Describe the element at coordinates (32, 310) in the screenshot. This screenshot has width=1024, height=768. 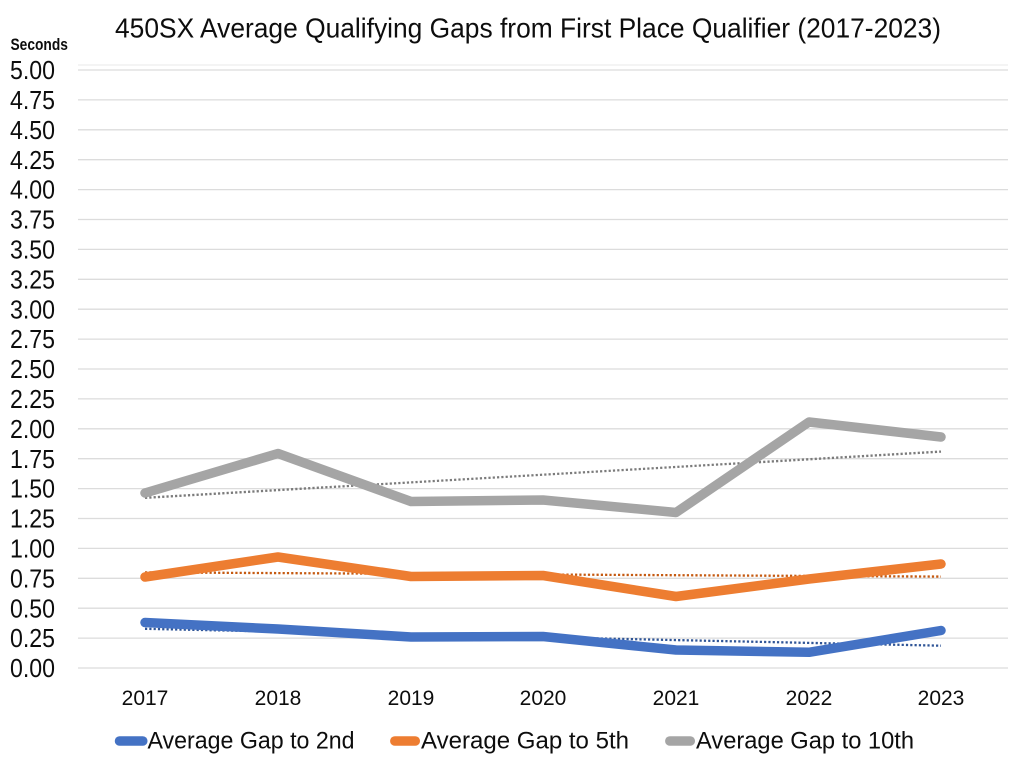
I see `svg-text: 3.00` at that location.